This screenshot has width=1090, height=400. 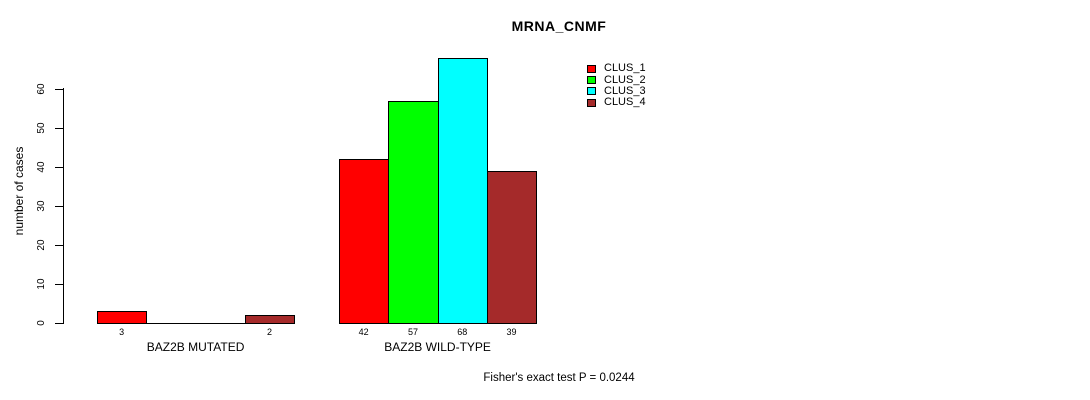 I want to click on chart-title: MRNA_CNMF, so click(x=559, y=26).